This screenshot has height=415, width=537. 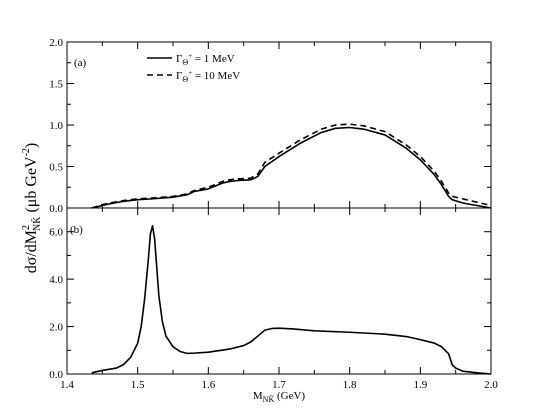 What do you see at coordinates (138, 385) in the screenshot?
I see `x-tick-label: 1.5` at bounding box center [138, 385].